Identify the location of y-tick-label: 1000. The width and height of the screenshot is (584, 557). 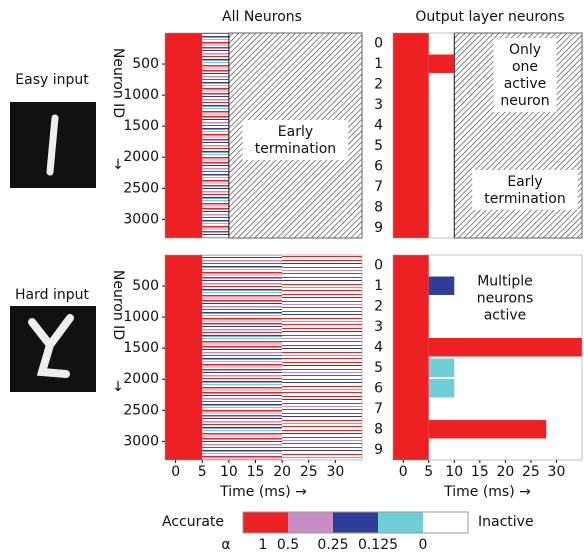
(141, 95).